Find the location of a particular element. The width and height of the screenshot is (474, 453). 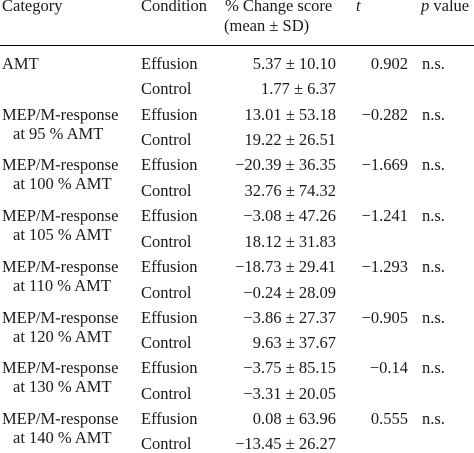

t-value: 0.902 is located at coordinates (389, 63).